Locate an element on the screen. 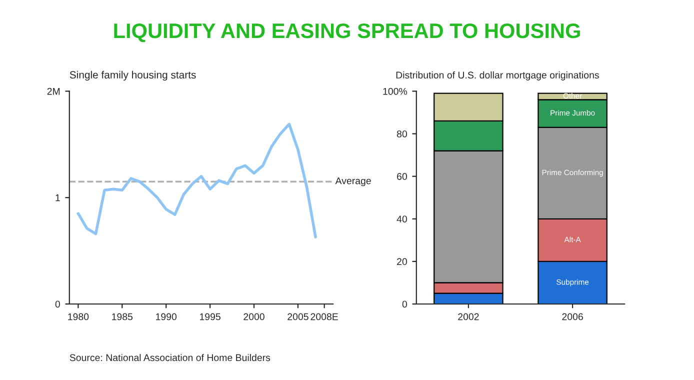  y-tick-label: 2M is located at coordinates (53, 91).